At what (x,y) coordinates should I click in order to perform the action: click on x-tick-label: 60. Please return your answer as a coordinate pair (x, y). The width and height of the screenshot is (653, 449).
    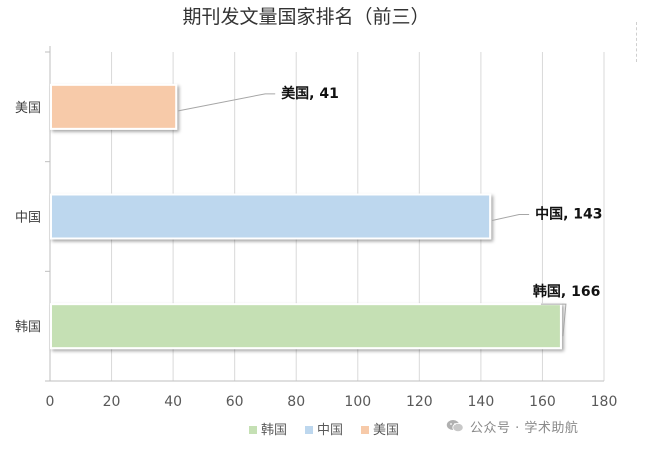
    Looking at the image, I should click on (235, 402).